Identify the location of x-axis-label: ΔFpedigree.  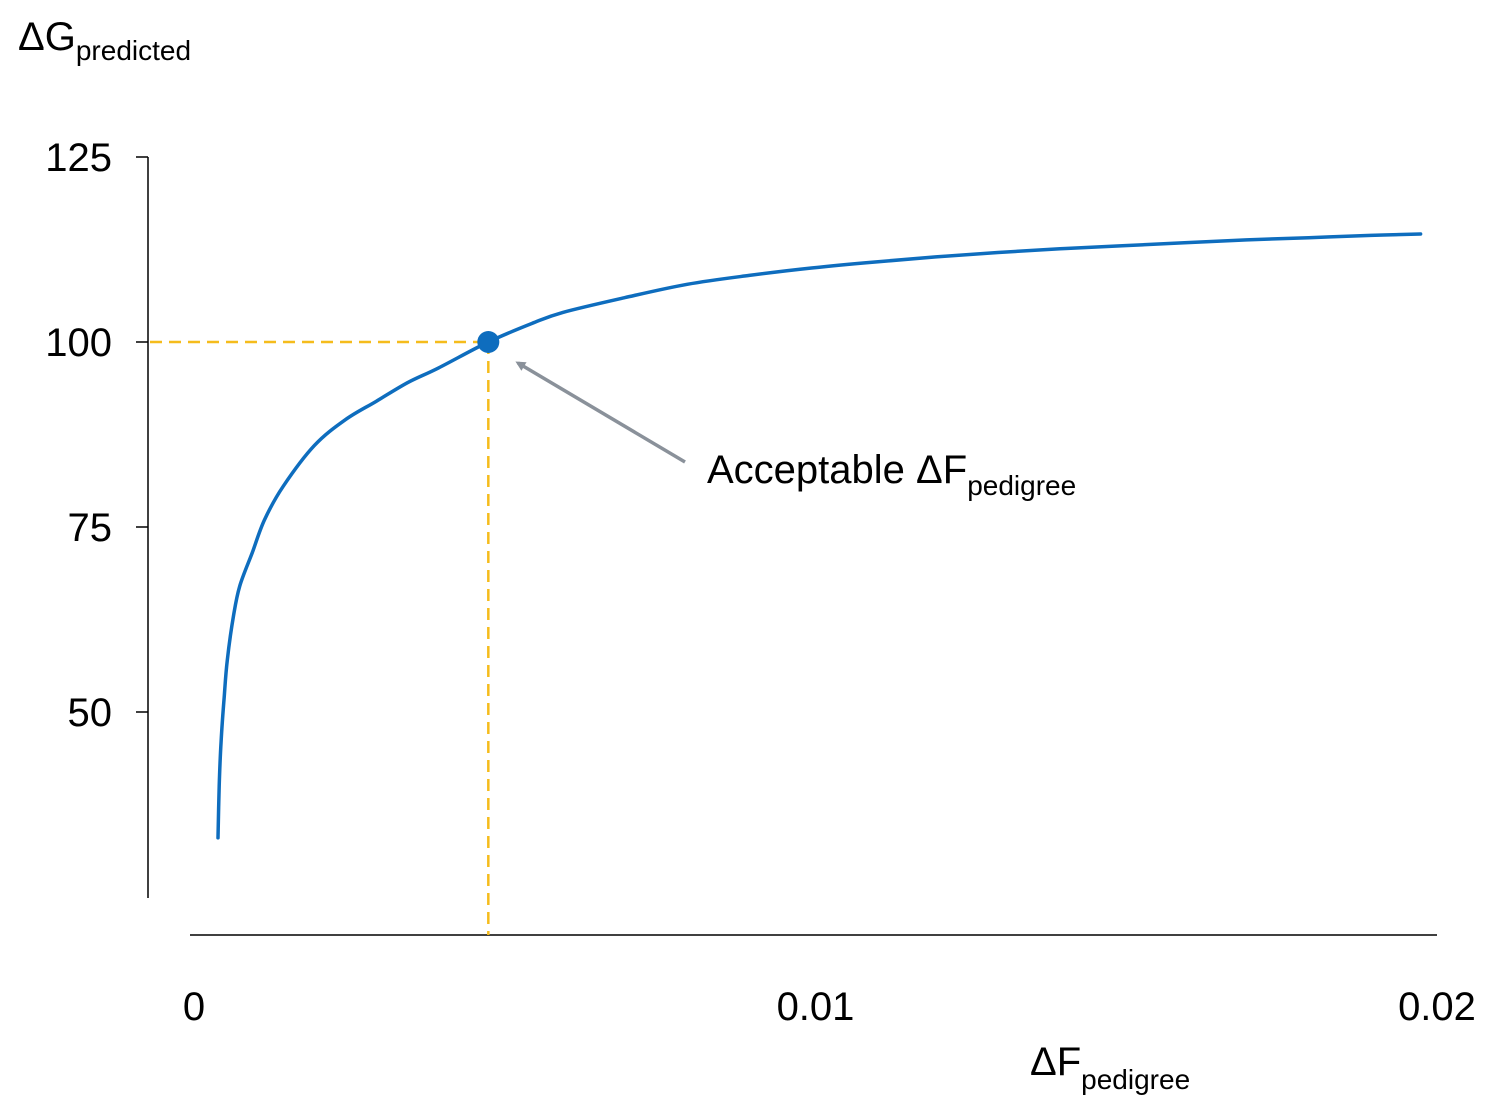
(1110, 1067).